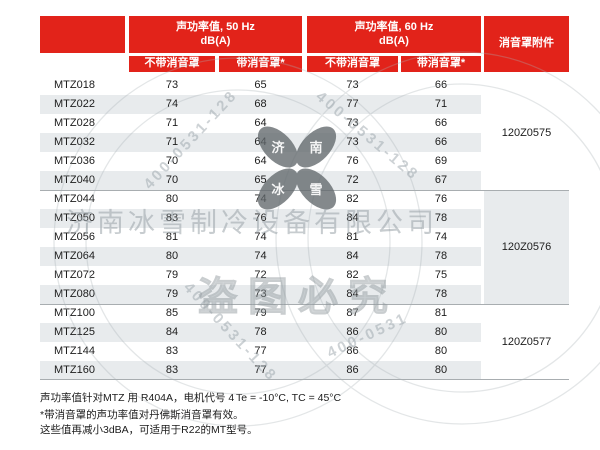  I want to click on model-cell: MTZ144, so click(74, 351).